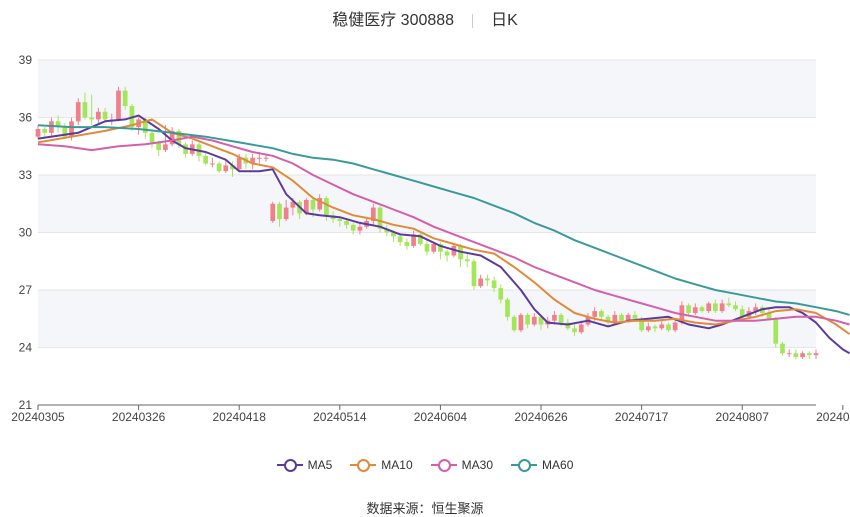 Image resolution: width=850 pixels, height=517 pixels. What do you see at coordinates (240, 417) in the screenshot?
I see `x-tick-label: 20240418` at bounding box center [240, 417].